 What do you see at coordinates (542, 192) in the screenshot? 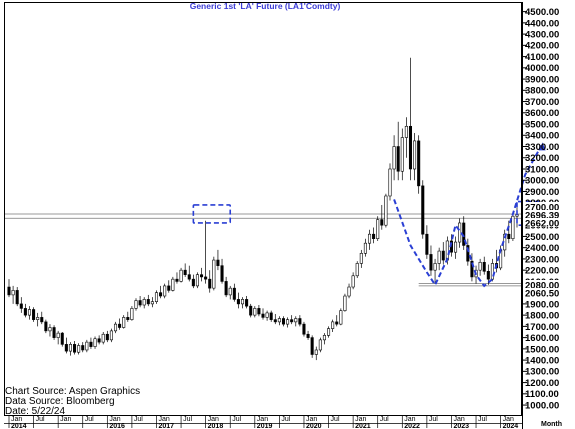
I see `y-tick-label: 2900.00` at bounding box center [542, 192].